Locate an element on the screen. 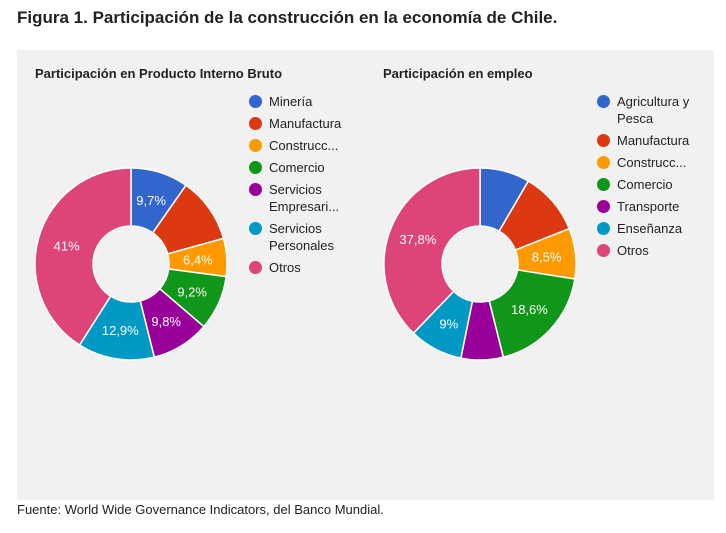 This screenshot has width=726, height=533. slice-label: 37,8% is located at coordinates (417, 239).